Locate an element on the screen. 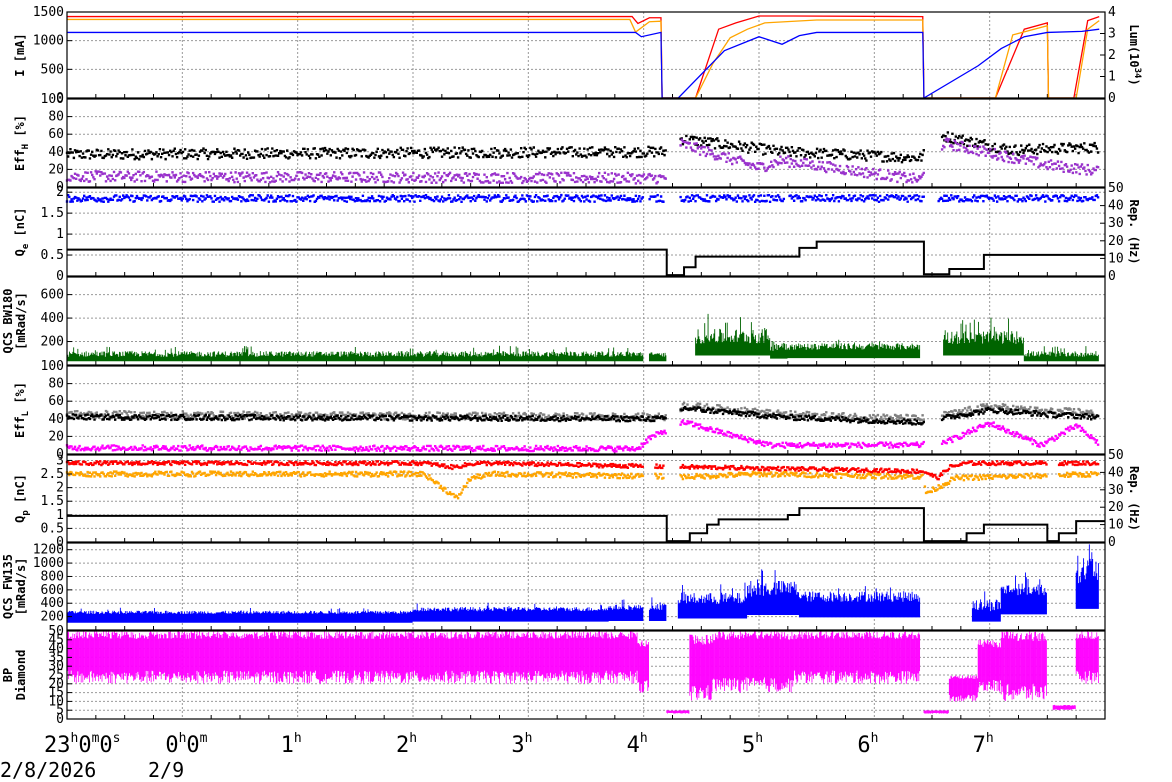 Image resolution: width=1172 pixels, height=782 pixels. x-tick-label: 5h is located at coordinates (752, 744).